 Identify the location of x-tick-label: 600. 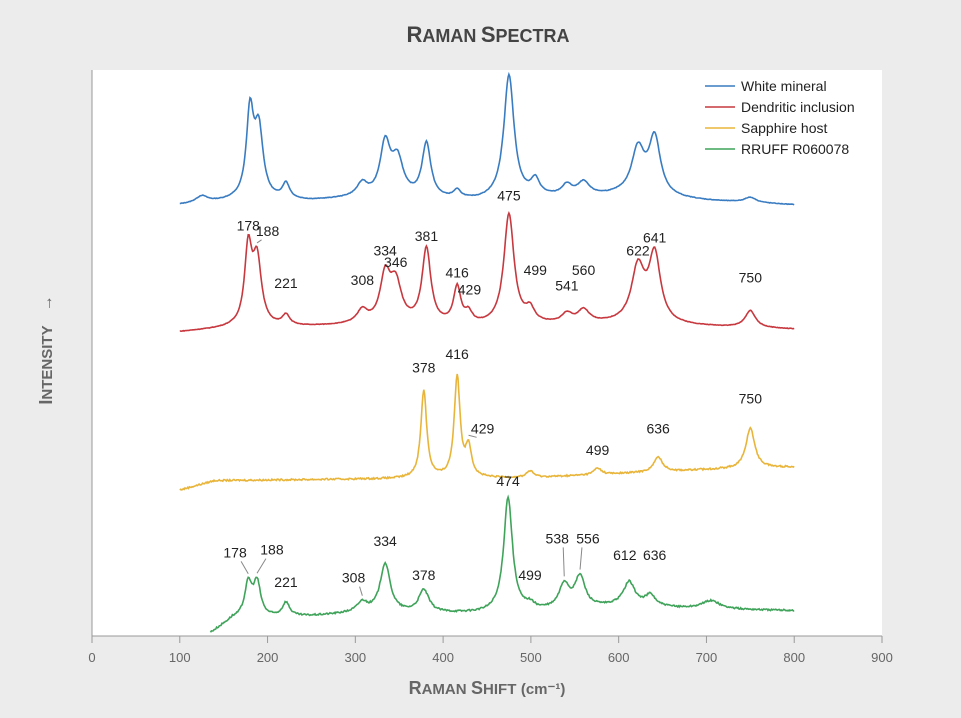
(619, 657).